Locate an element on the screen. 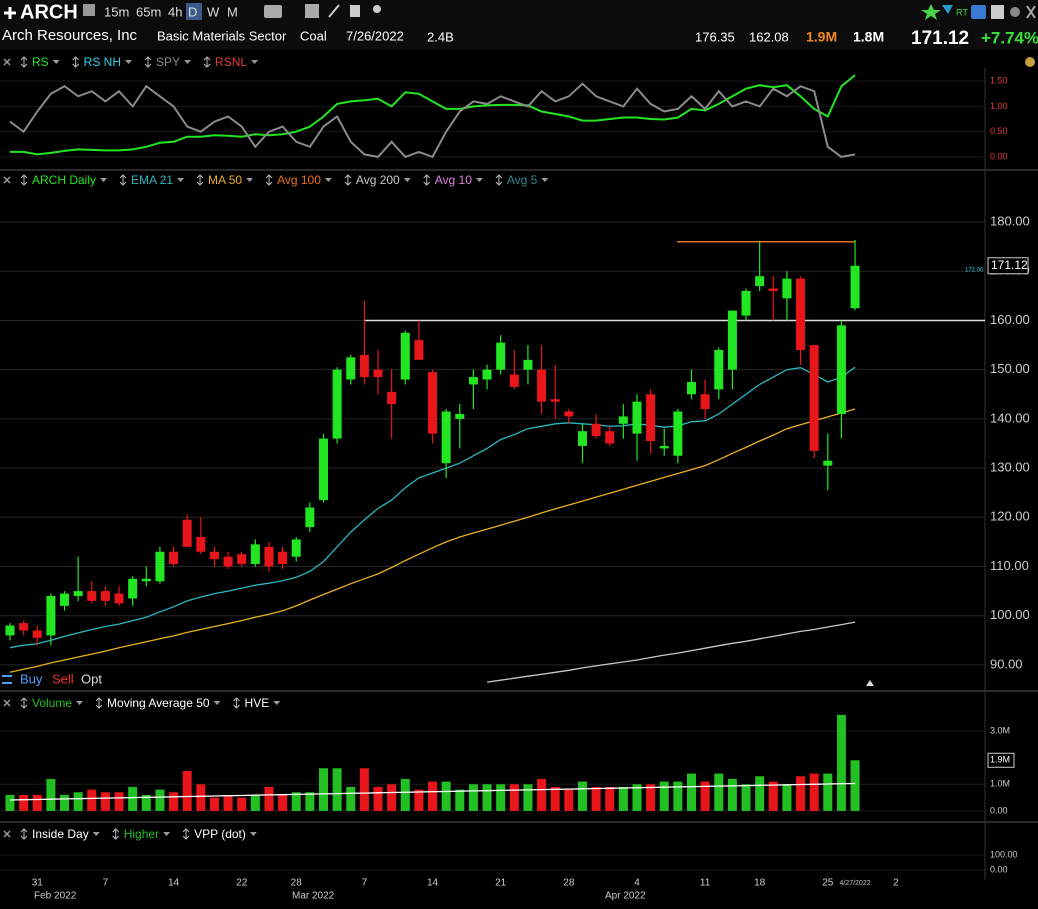 This screenshot has height=909, width=1038. rt-label: RT is located at coordinates (962, 12).